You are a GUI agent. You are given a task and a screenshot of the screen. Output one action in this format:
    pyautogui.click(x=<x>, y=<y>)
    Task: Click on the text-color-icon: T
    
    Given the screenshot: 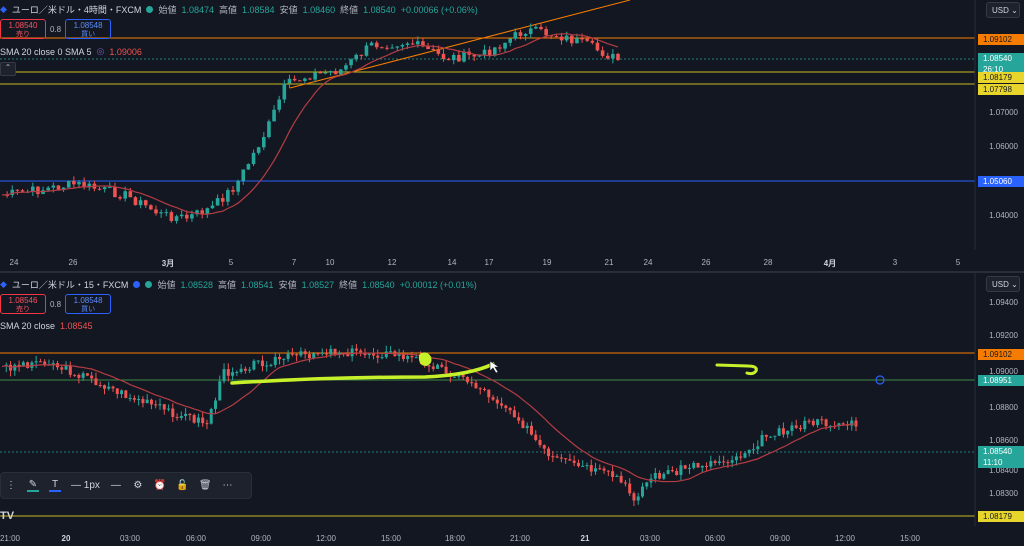 What is the action you would take?
    pyautogui.click(x=55, y=485)
    